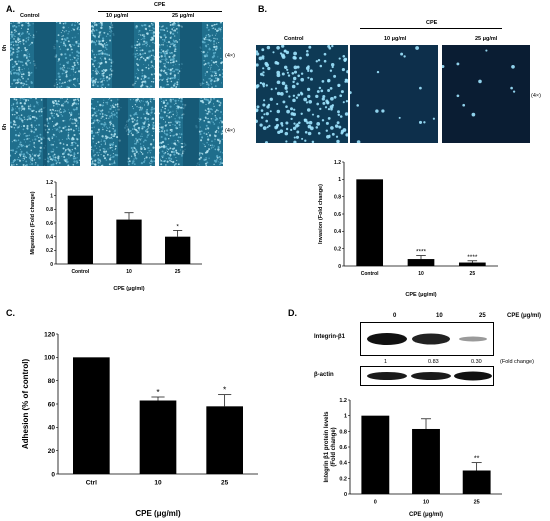  What do you see at coordinates (327, 447) in the screenshot?
I see `y-axis-label: Integrin β1 protein levels` at bounding box center [327, 447].